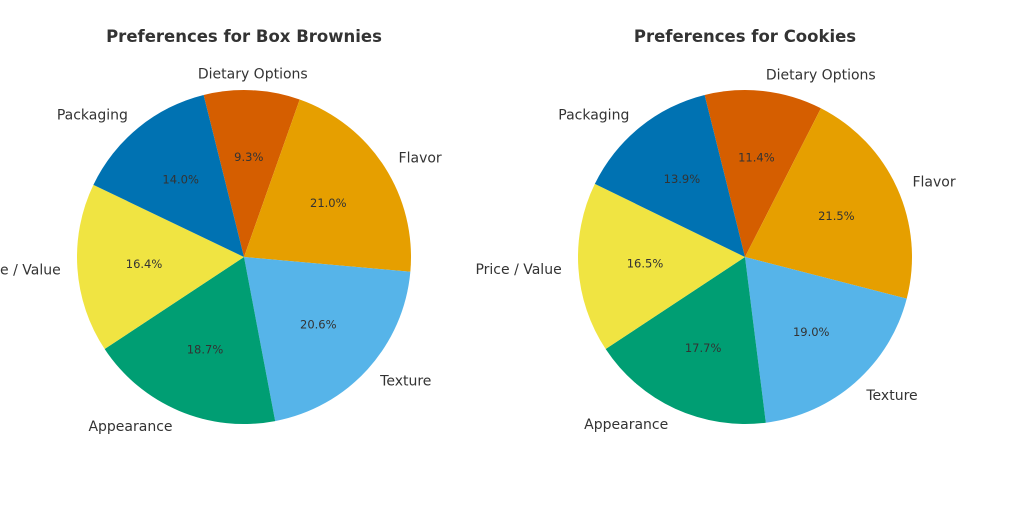 Image resolution: width=1024 pixels, height=512 pixels. Describe the element at coordinates (318, 324) in the screenshot. I see `slice-percent-label: 20.6%` at that location.